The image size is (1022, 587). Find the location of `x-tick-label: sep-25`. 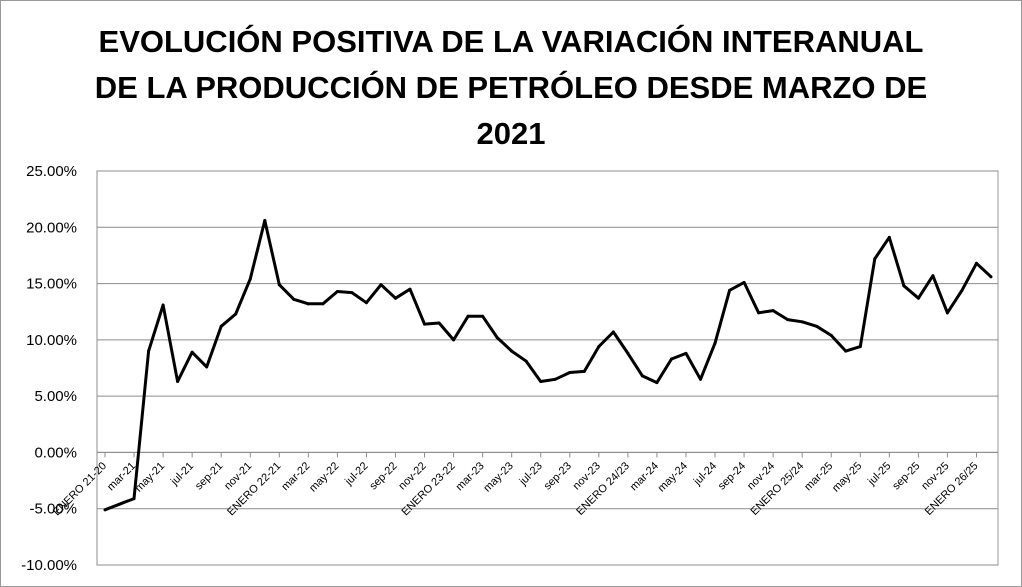

x-tick-label: sep-25 is located at coordinates (906, 476).